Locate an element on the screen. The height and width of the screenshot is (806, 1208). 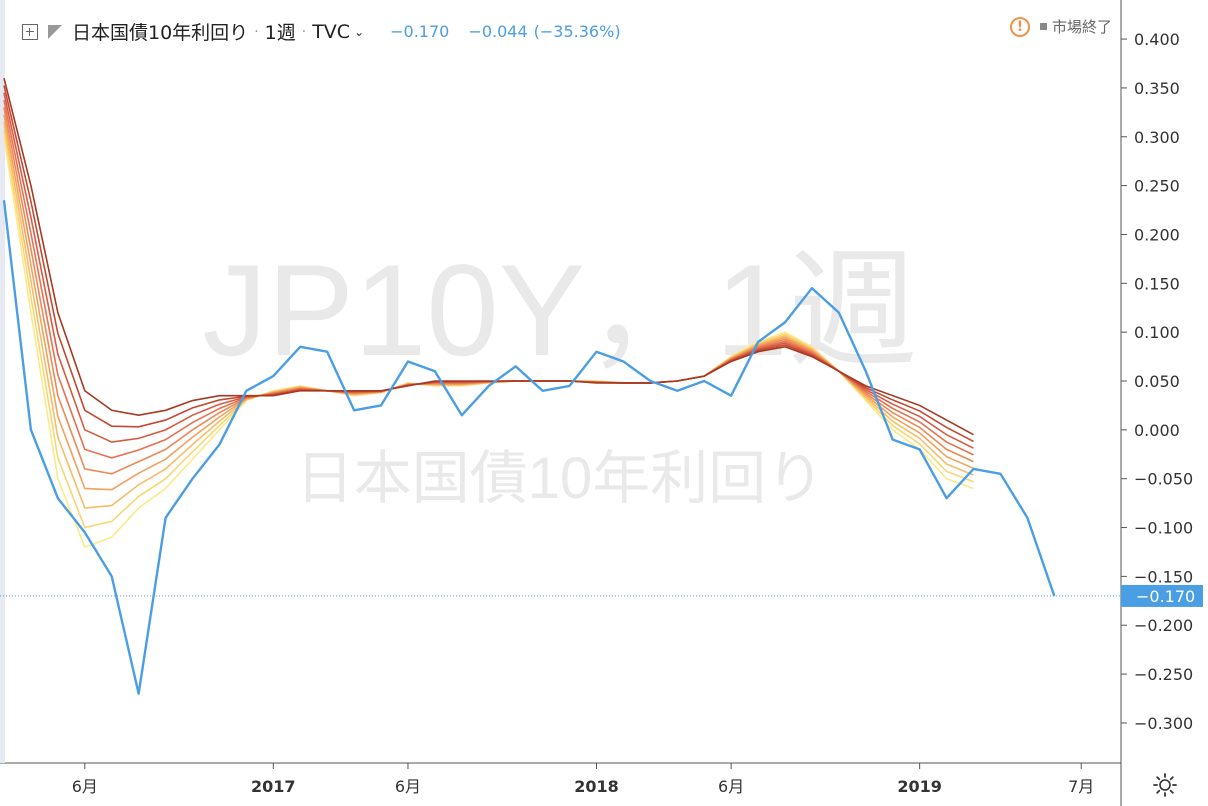
x-tick-label: 2017 is located at coordinates (273, 786).